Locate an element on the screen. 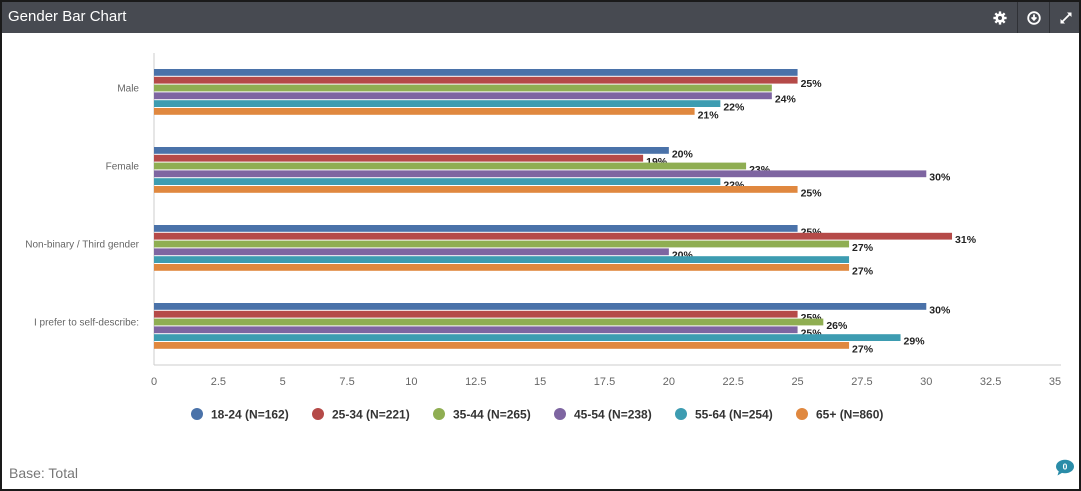 This screenshot has width=1081, height=491. data-label: 31% is located at coordinates (966, 240).